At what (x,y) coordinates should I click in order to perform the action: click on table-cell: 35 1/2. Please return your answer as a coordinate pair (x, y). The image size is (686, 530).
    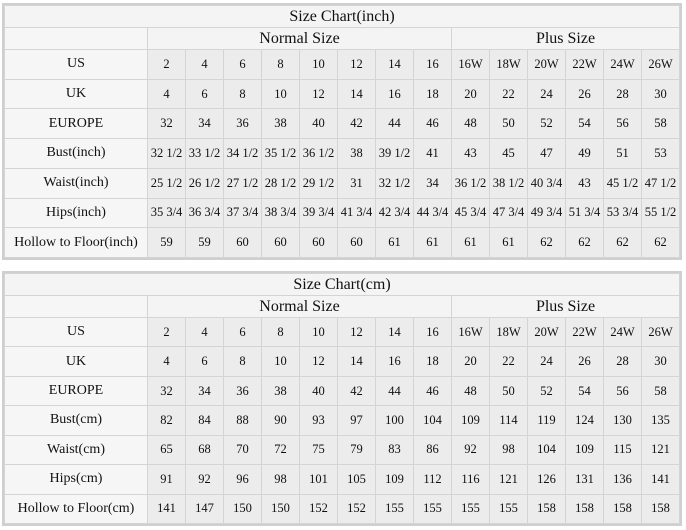
    Looking at the image, I should click on (280, 153).